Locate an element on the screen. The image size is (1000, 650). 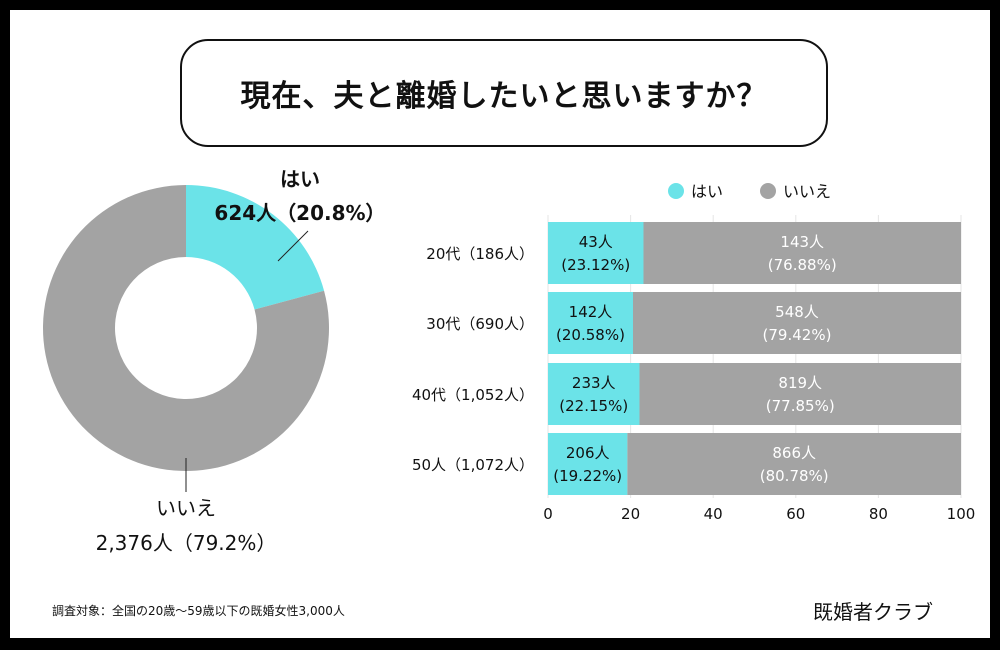
data-label-no-pct: (76.88%) is located at coordinates (802, 265).